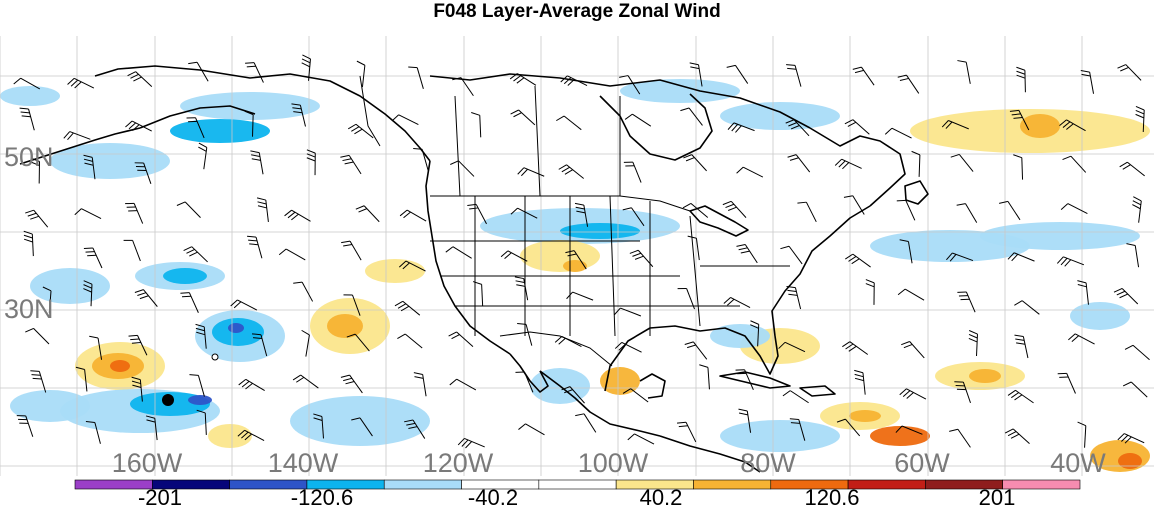  I want to click on longitude-label: 40W, so click(1078, 462).